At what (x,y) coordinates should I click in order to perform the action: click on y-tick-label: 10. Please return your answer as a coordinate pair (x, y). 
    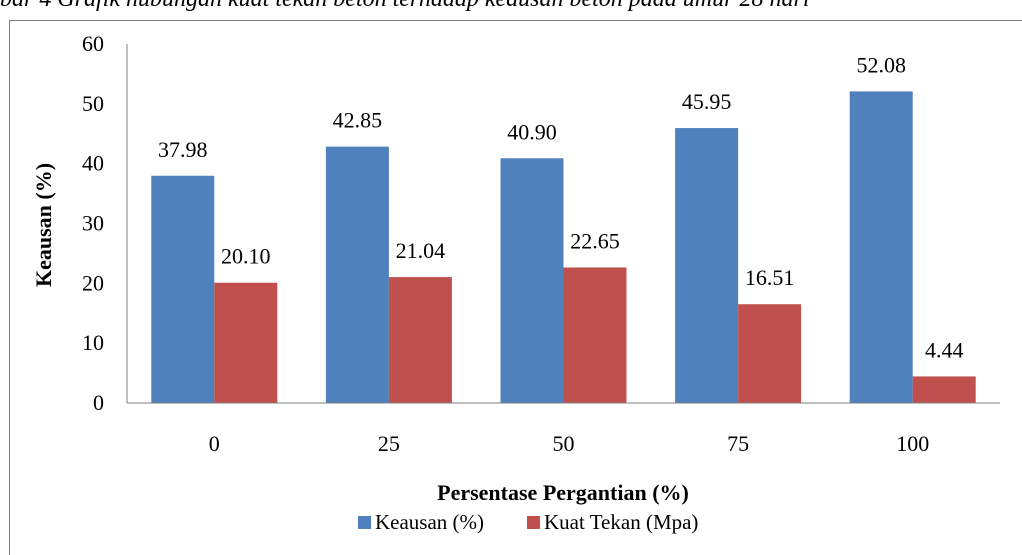
    Looking at the image, I should click on (93, 342).